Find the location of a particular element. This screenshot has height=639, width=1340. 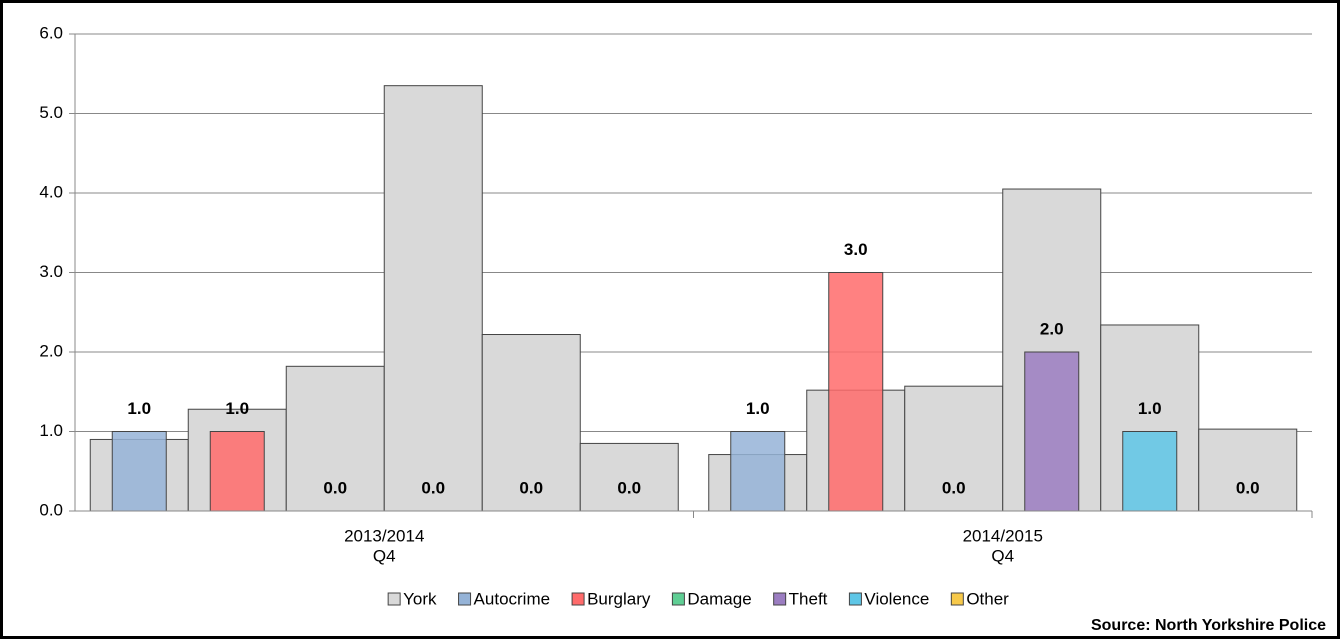

y-tick-label: 3.0 is located at coordinates (51, 271).